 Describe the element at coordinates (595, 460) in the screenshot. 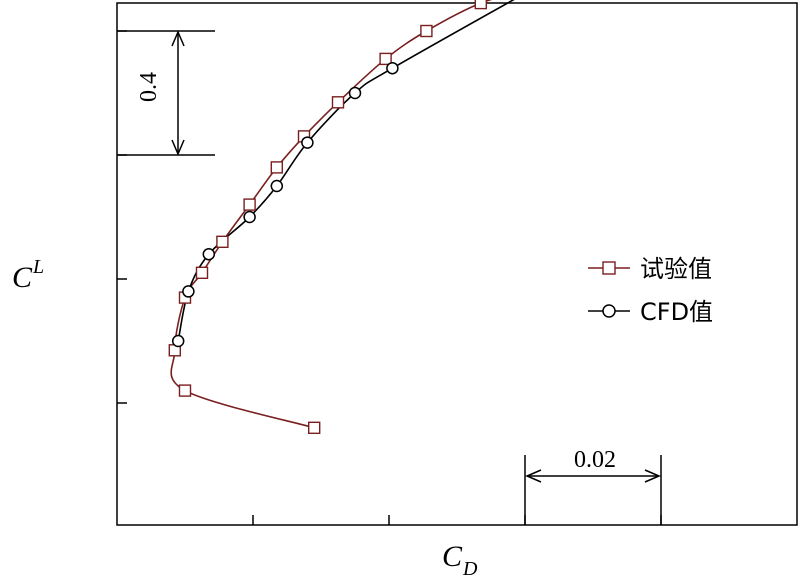

I see `x-scale-label: 0.02` at that location.